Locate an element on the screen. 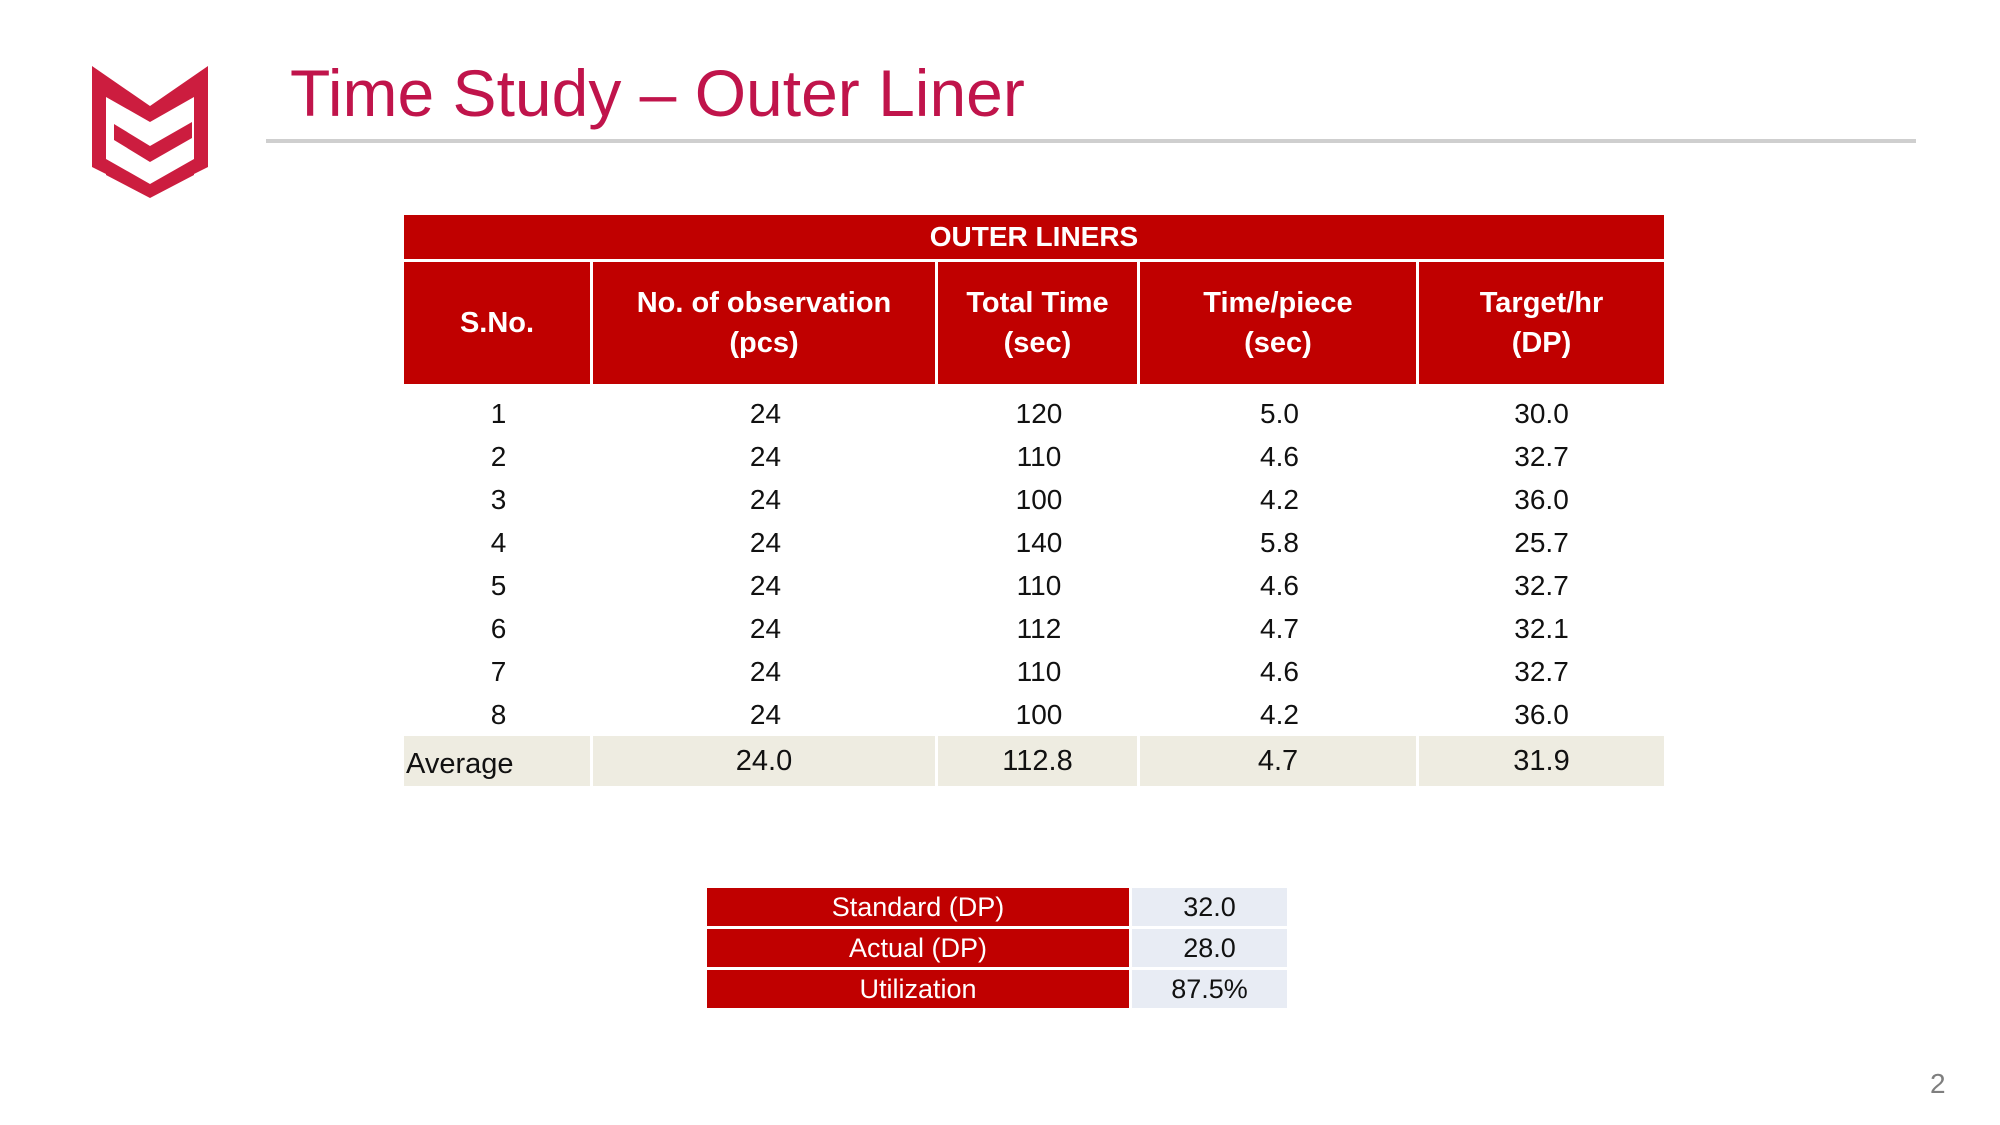 The width and height of the screenshot is (2000, 1125). average-observations: 24.0 is located at coordinates (765, 761).